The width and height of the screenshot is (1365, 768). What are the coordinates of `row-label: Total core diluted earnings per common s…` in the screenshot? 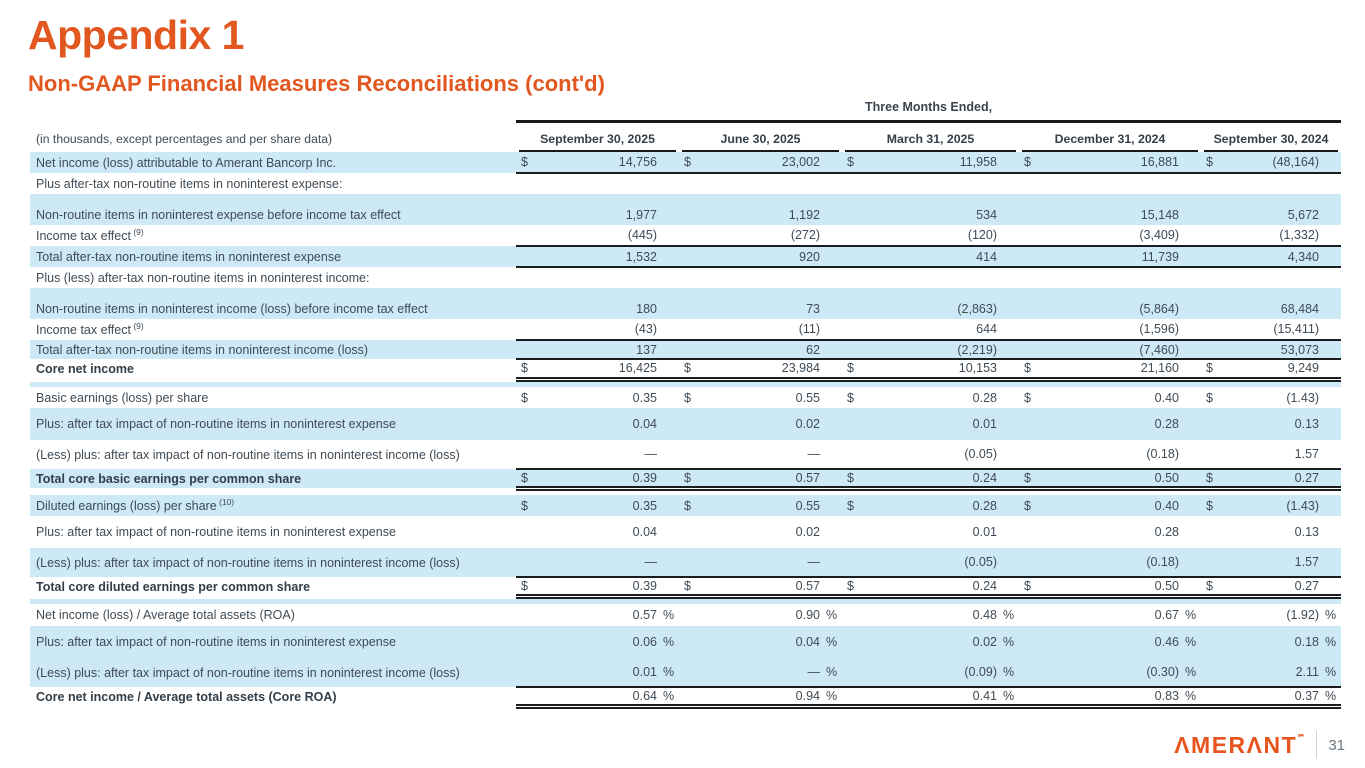 It's located at (273, 586).